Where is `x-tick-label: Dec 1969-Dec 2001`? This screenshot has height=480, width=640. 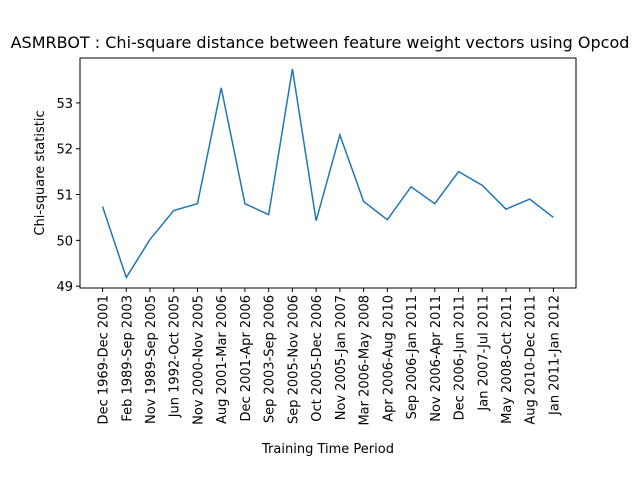 x-tick-label: Dec 1969-Dec 2001 is located at coordinates (104, 359).